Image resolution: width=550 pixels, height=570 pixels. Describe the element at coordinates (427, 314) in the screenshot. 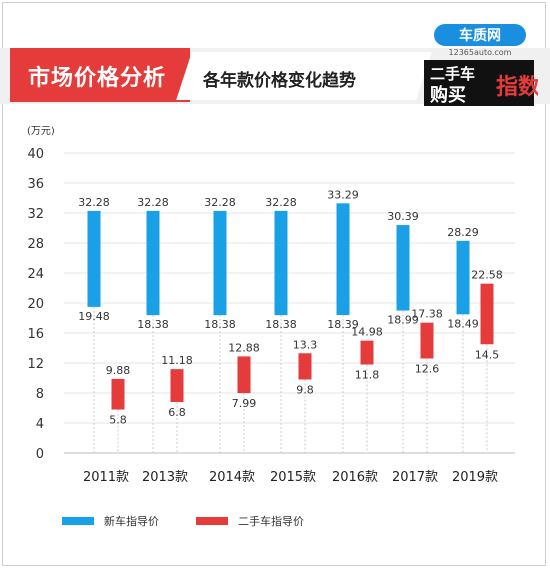

I see `used-car-high-label: 17.38` at that location.